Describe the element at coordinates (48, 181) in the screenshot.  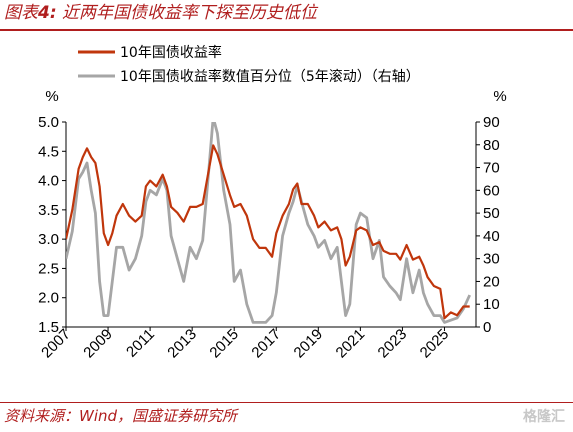
I see `left-axis-tick-label: 4.0` at that location.